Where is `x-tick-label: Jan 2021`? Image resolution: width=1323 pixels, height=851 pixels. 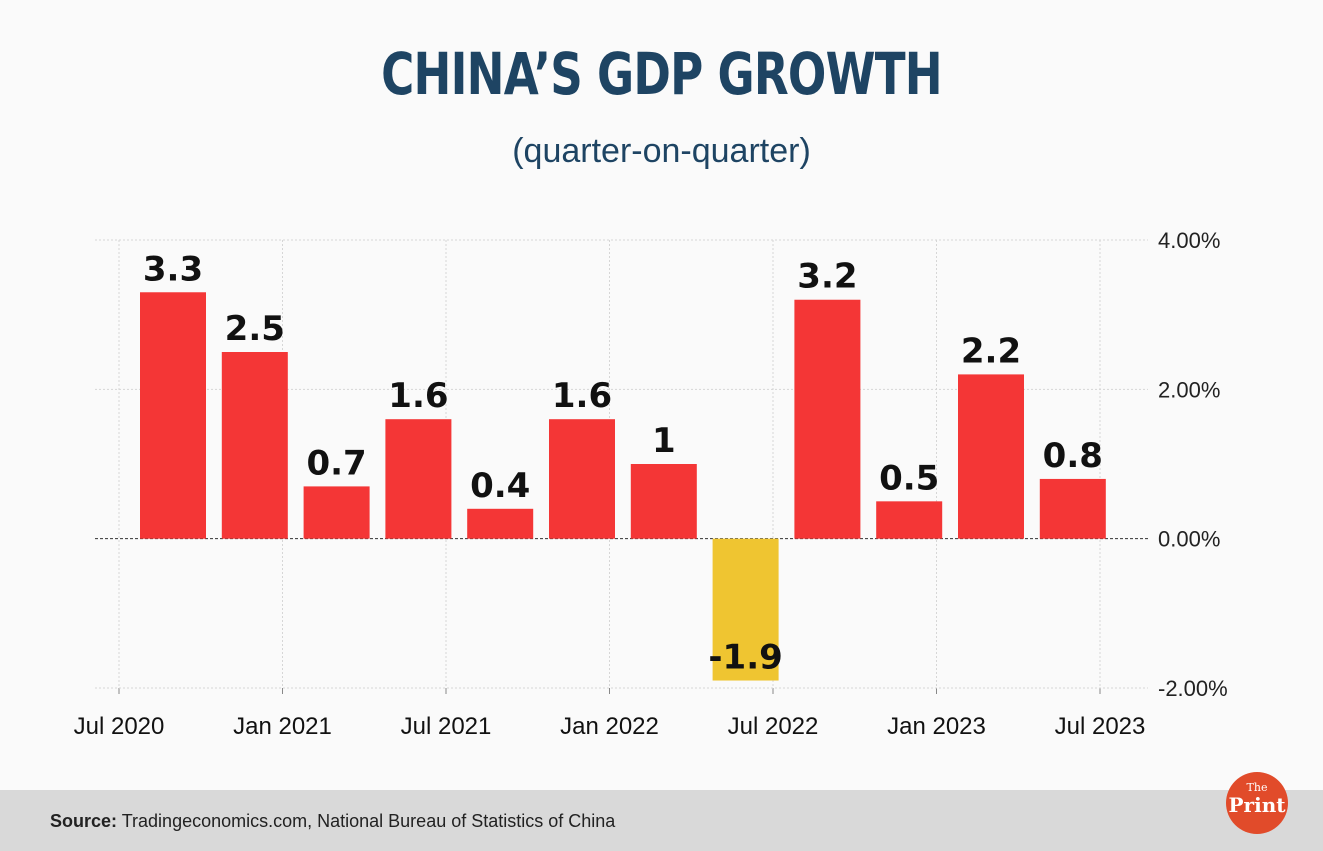 x-tick-label: Jan 2021 is located at coordinates (282, 726).